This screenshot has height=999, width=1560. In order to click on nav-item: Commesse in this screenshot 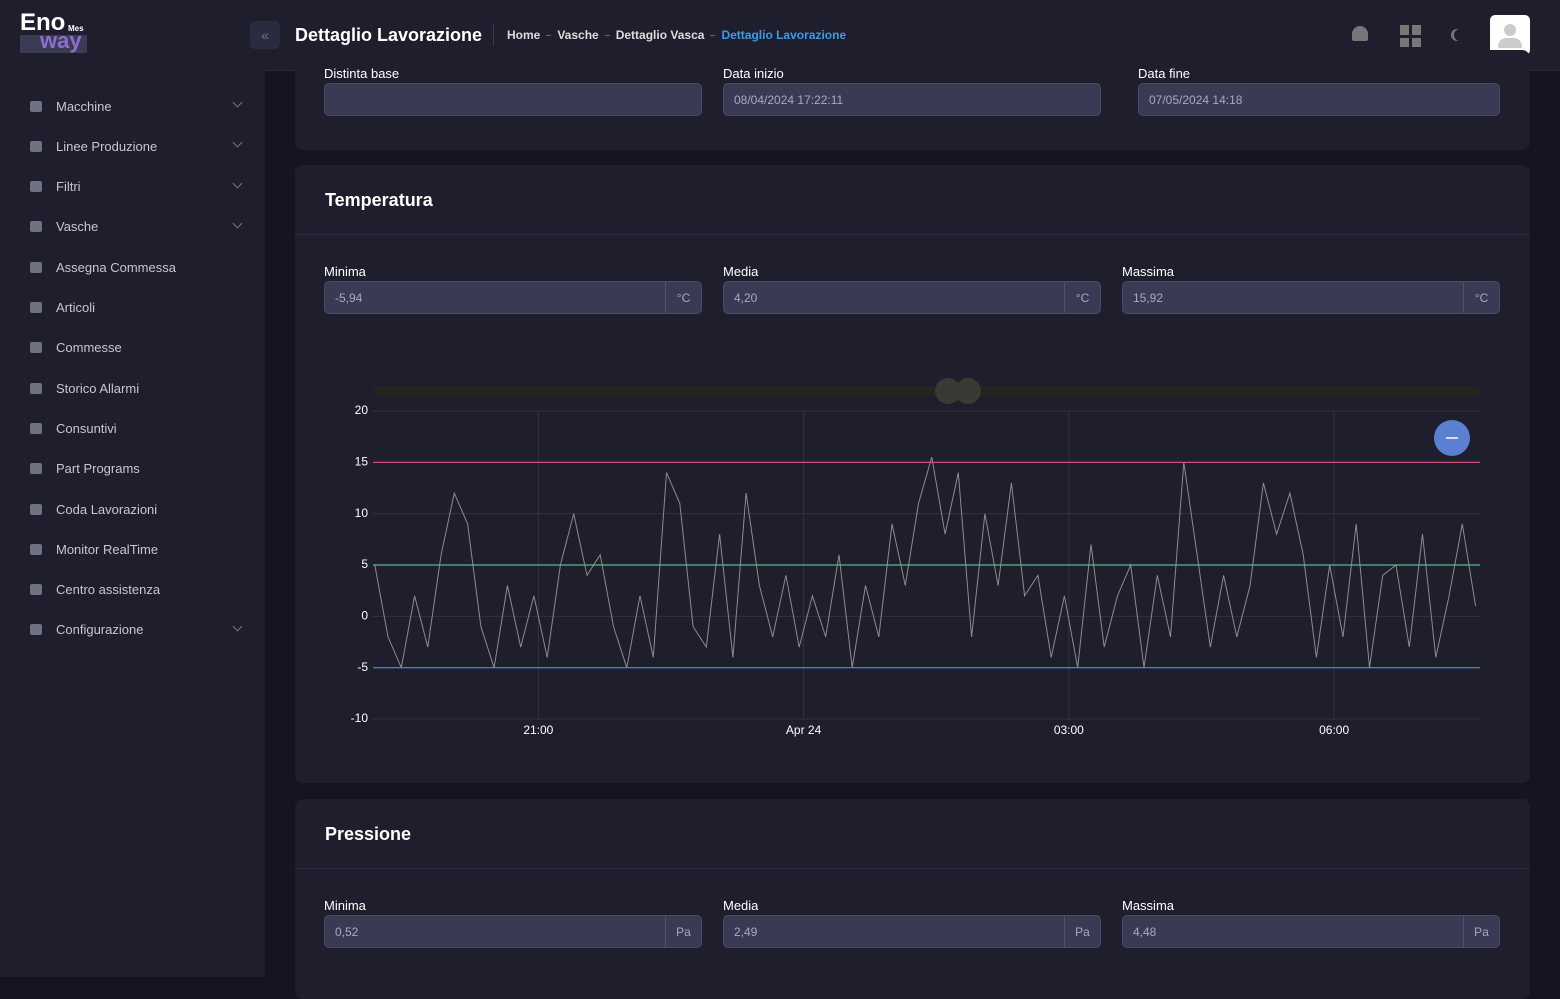, I will do `click(137, 348)`.